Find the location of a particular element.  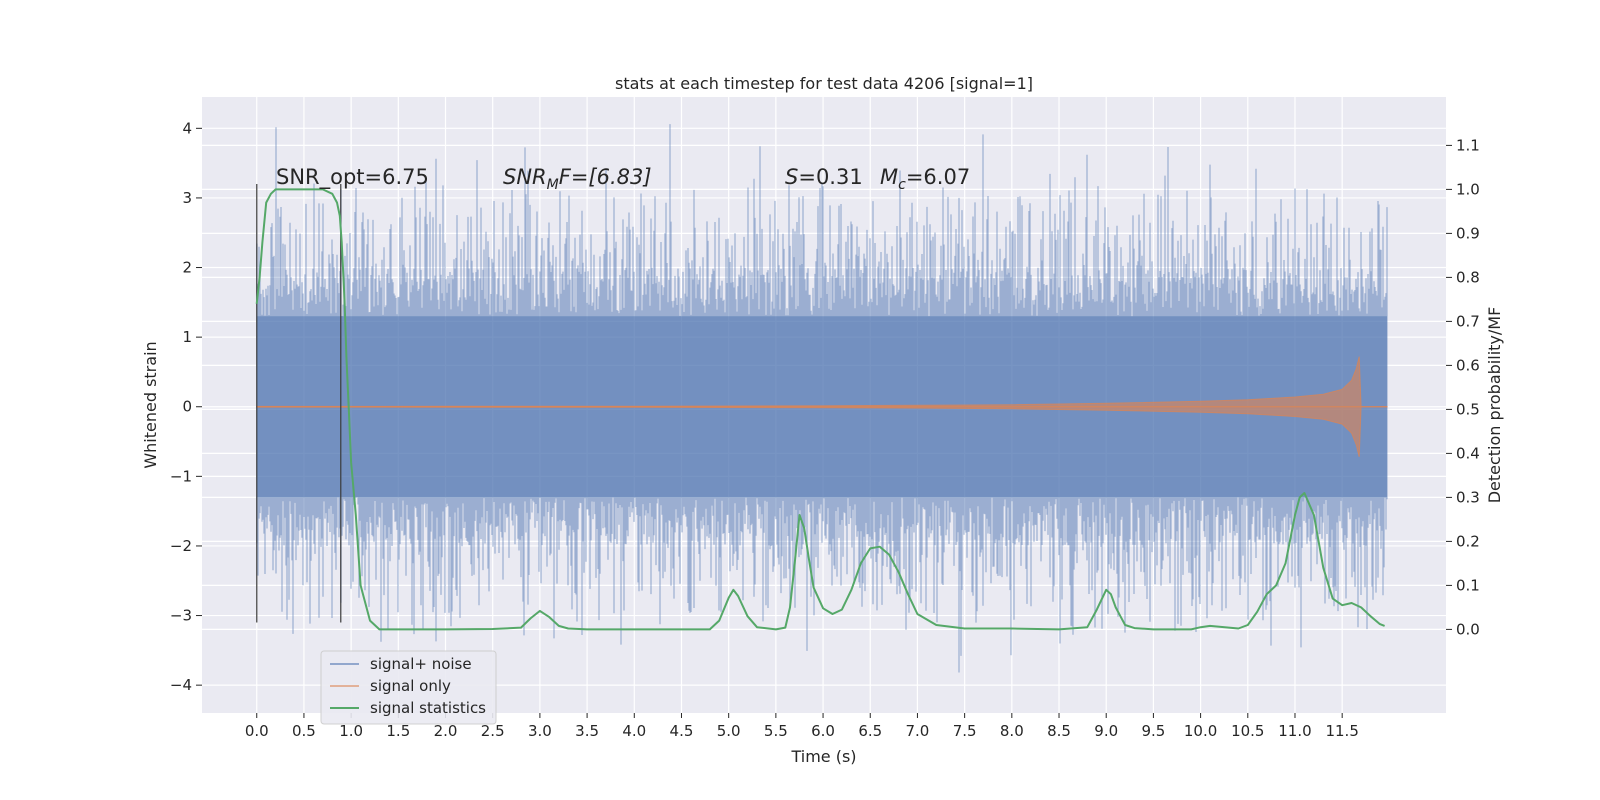

y-left-tick-label-0: 4 is located at coordinates (187, 128).